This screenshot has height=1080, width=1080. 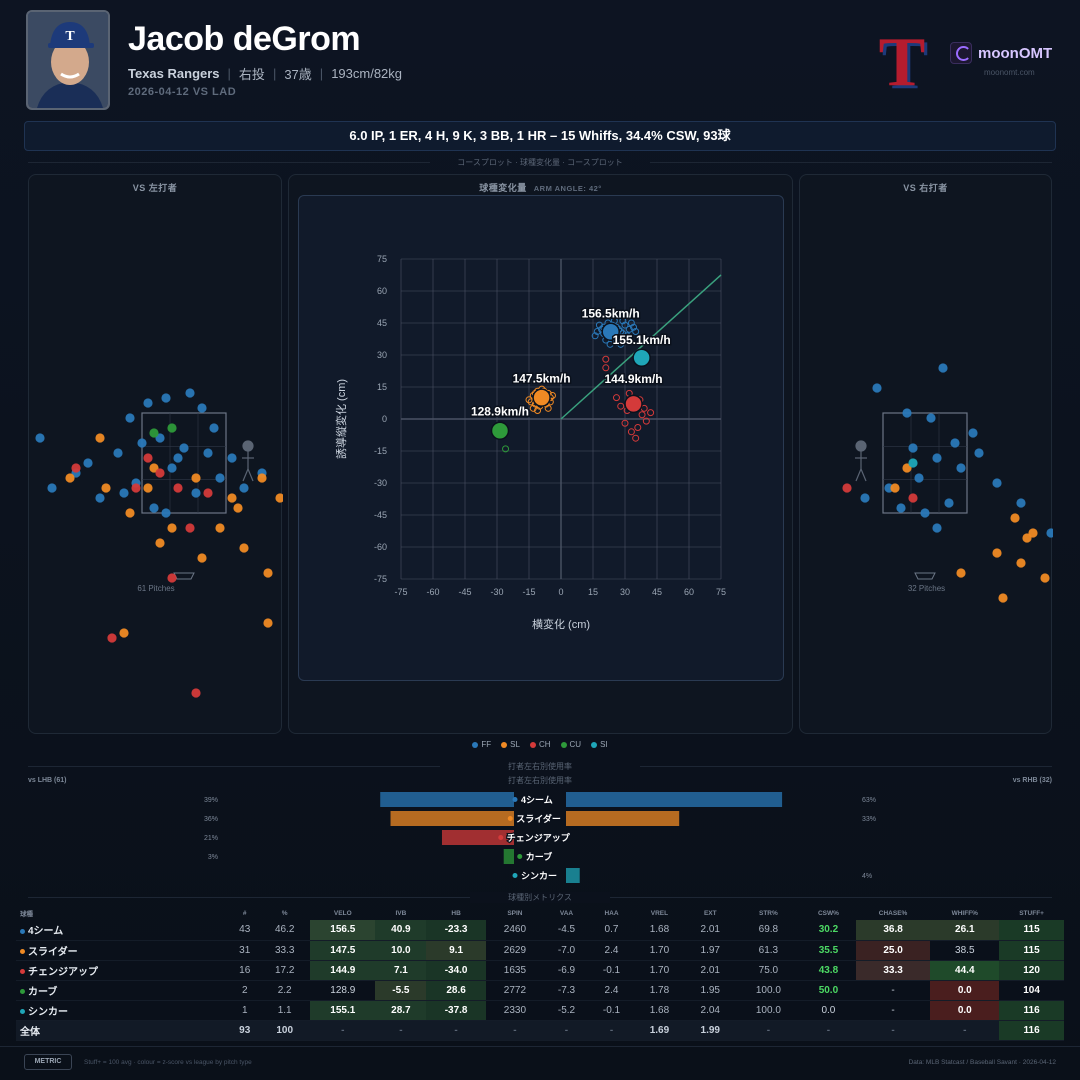 What do you see at coordinates (965, 950) in the screenshot?
I see `metric-cell: 38.5` at bounding box center [965, 950].